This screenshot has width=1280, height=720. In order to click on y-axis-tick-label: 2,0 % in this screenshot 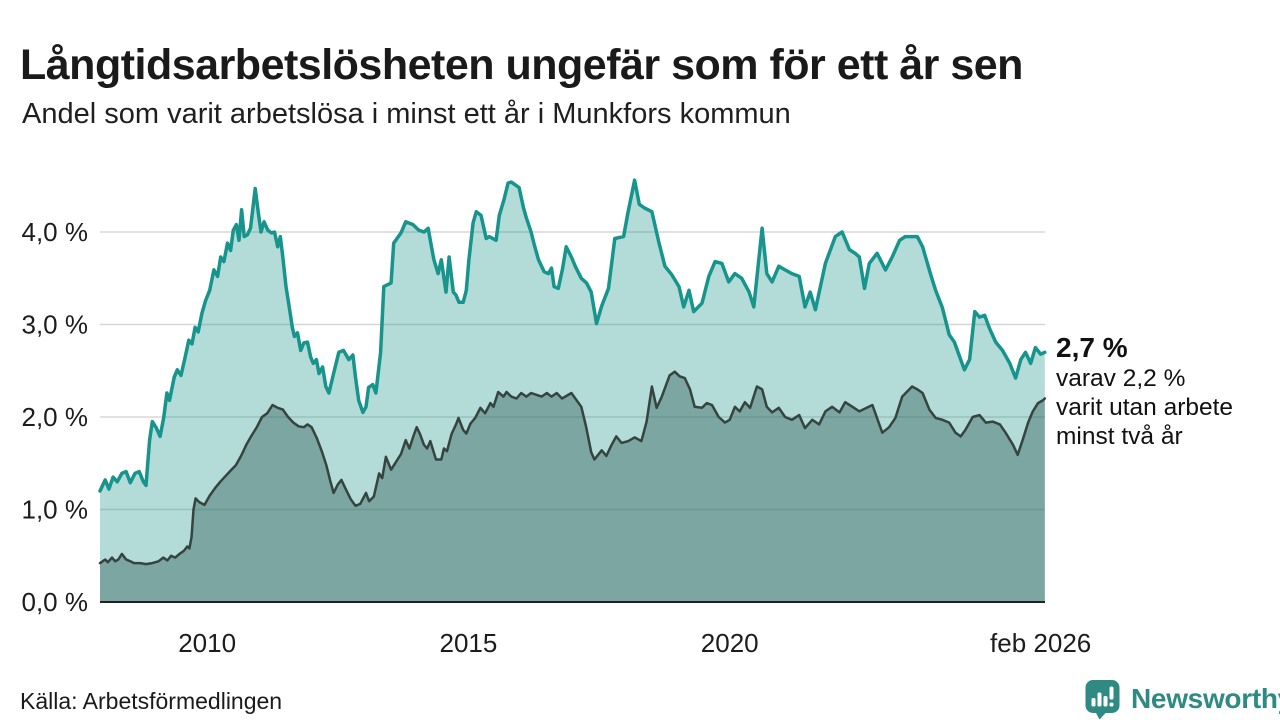, I will do `click(55, 417)`.